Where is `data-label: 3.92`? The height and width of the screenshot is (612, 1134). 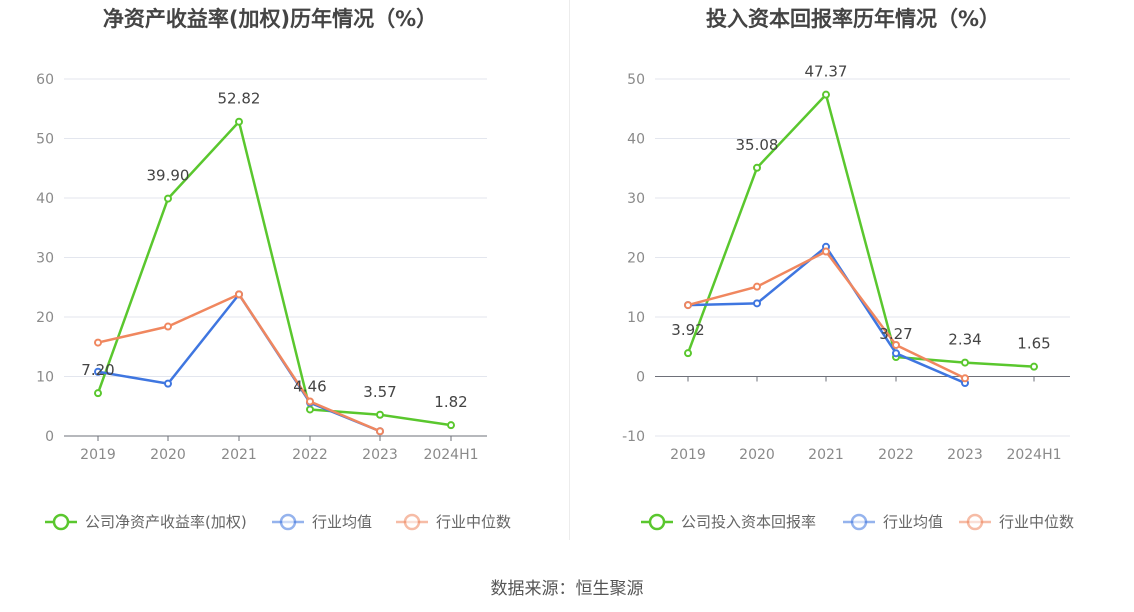 data-label: 3.92 is located at coordinates (687, 330).